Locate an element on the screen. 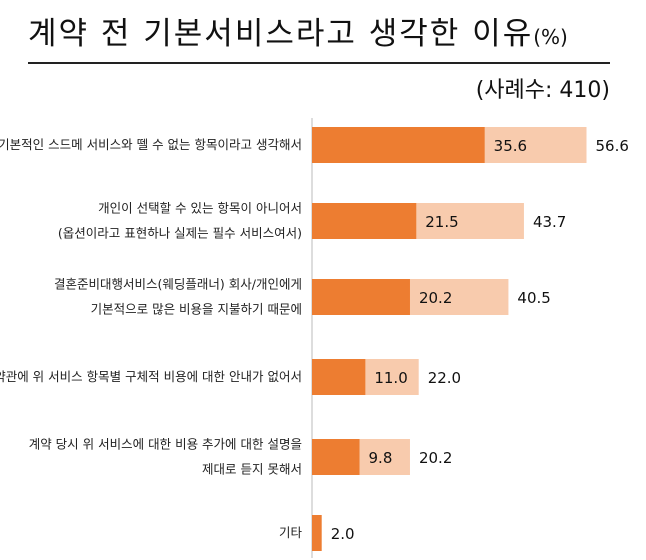 Image resolution: width=646 pixels, height=560 pixels. category-label-4-0: 계약 당시 위 서비스에 대한 비용 추가에 대한 설명을 is located at coordinates (165, 444).